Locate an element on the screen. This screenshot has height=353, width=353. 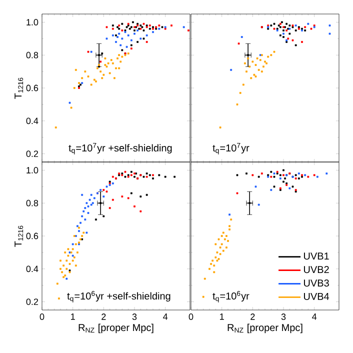
legend-label: UVB4 is located at coordinates (317, 296).